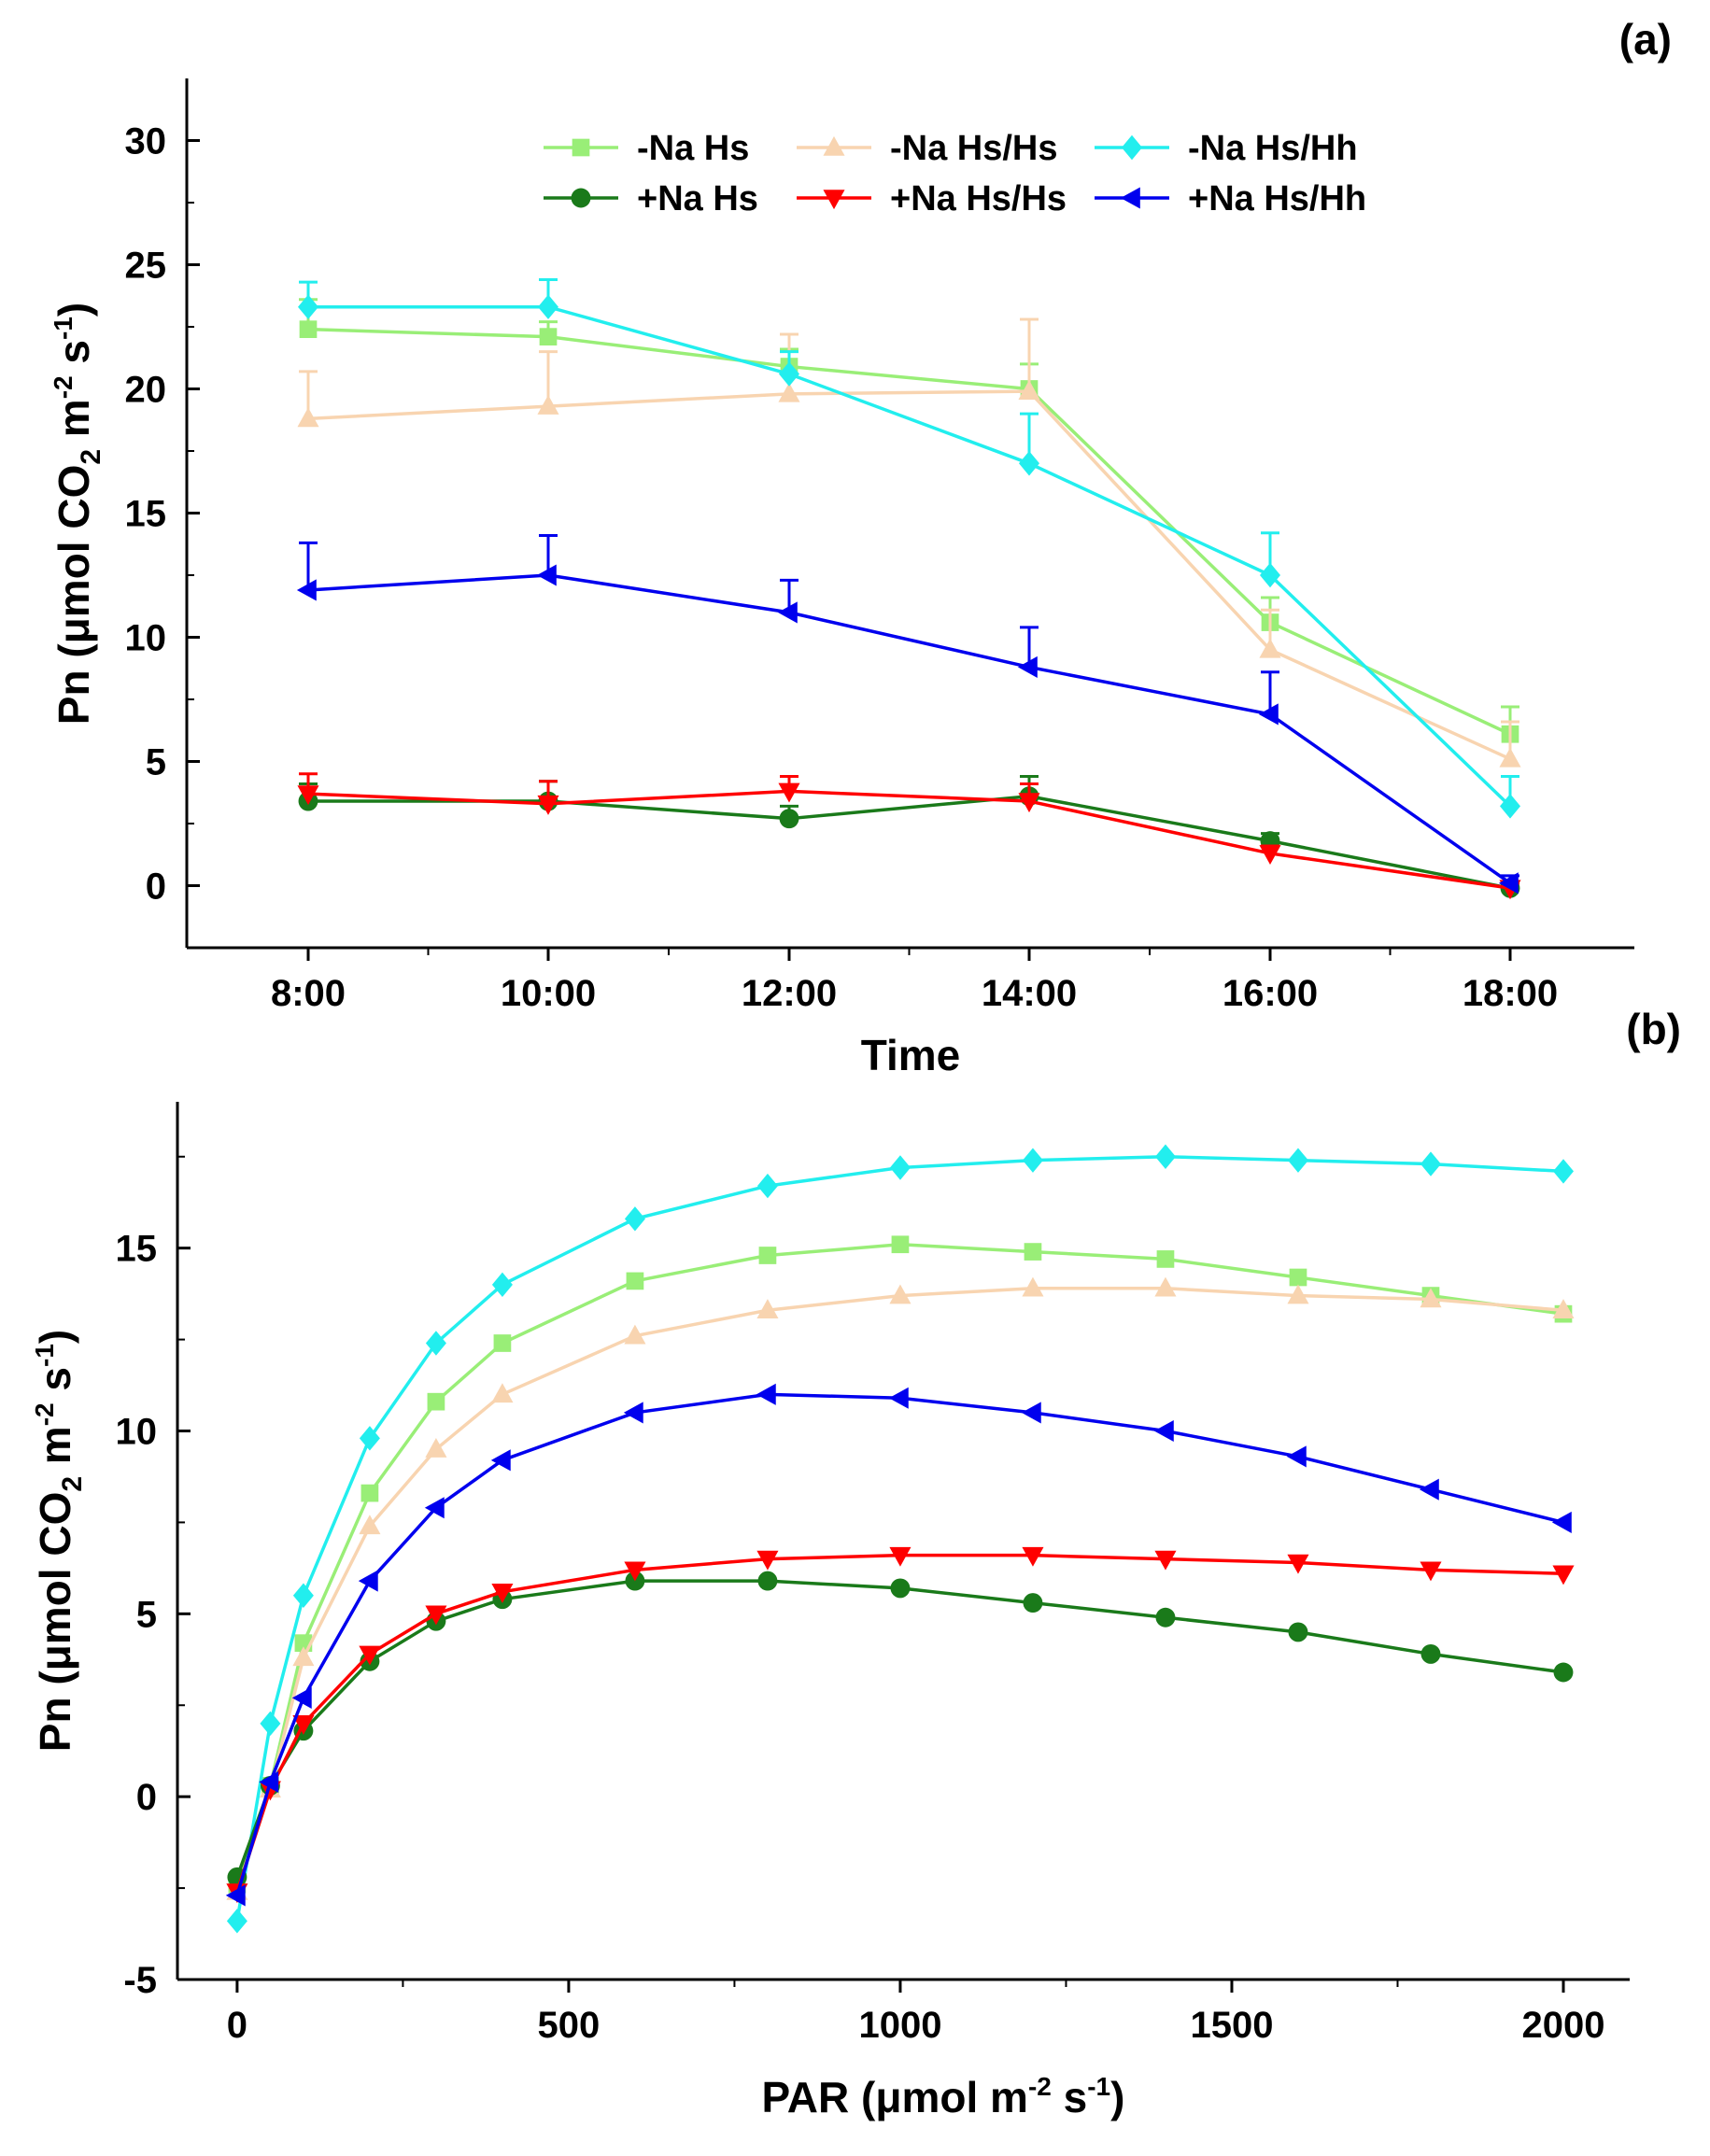 The height and width of the screenshot is (2156, 1710). Describe the element at coordinates (237, 2025) in the screenshot. I see `x-tick-label: 0` at that location.